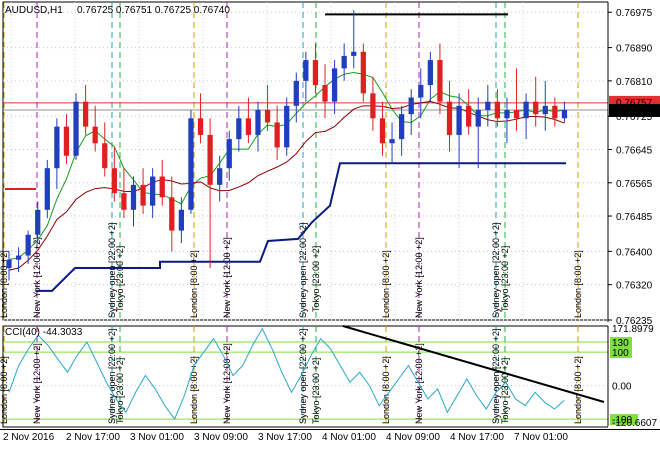 The image size is (660, 451). I want to click on time-label: 4 Nov 09:00, so click(413, 437).